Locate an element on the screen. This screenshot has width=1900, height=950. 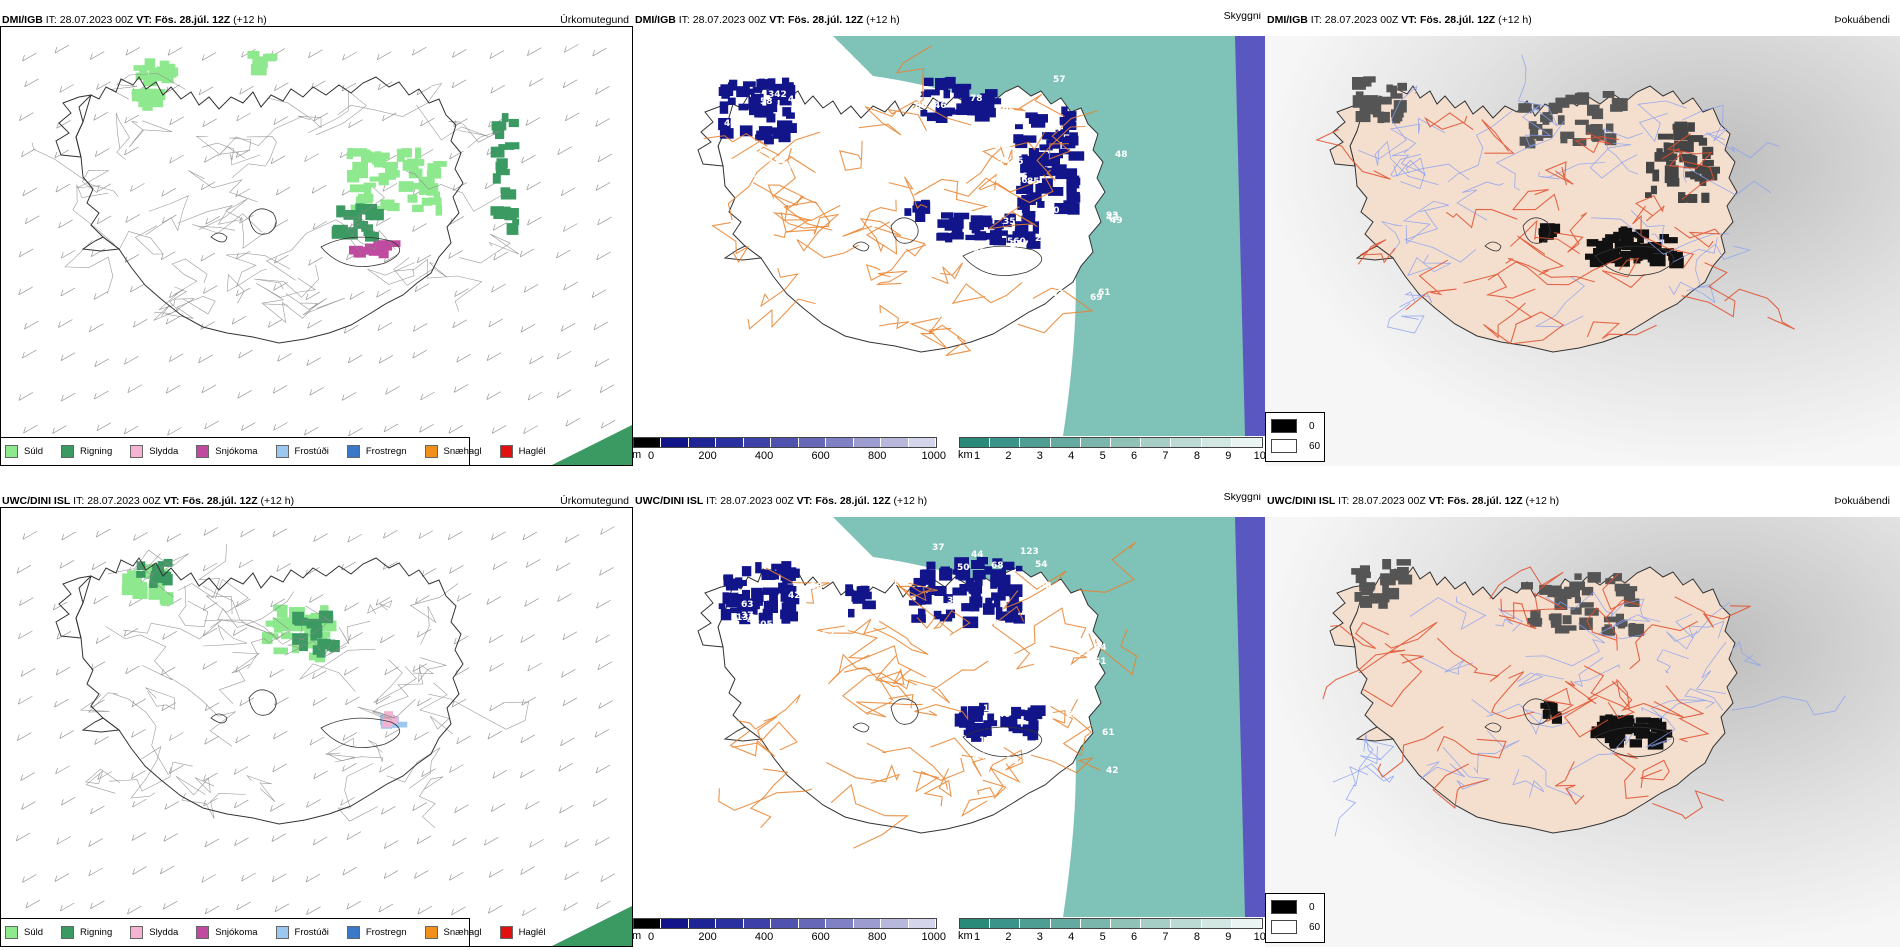
colorbar-tick: 5 is located at coordinates (1102, 937).